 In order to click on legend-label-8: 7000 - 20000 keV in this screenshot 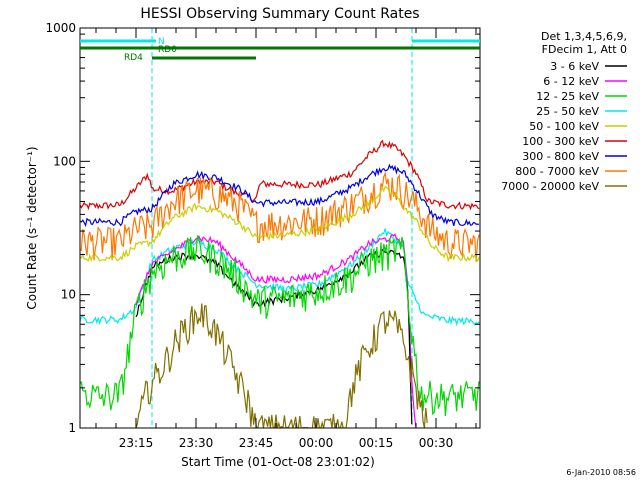, I will do `click(550, 186)`.